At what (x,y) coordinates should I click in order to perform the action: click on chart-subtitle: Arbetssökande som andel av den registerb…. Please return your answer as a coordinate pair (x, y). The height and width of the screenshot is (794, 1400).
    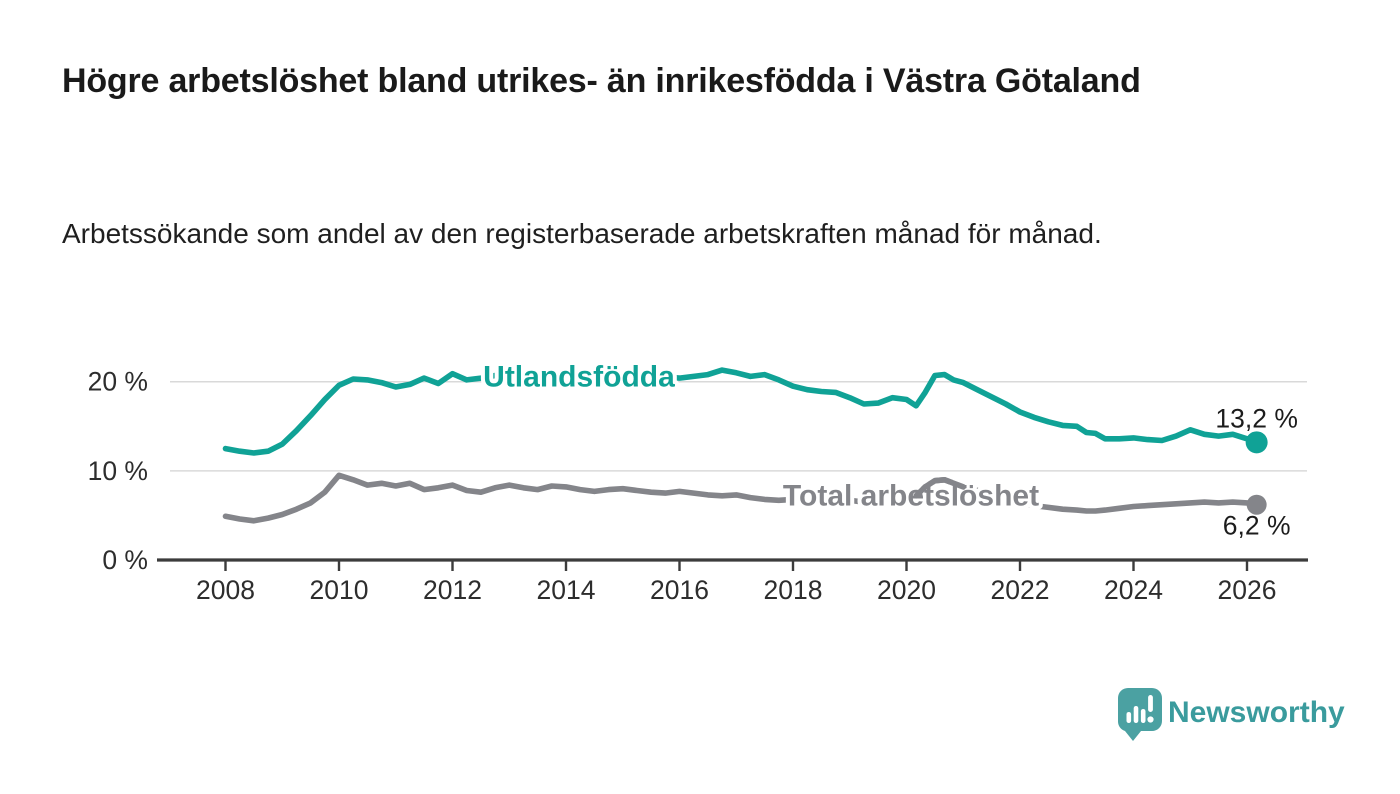
    Looking at the image, I should click on (582, 233).